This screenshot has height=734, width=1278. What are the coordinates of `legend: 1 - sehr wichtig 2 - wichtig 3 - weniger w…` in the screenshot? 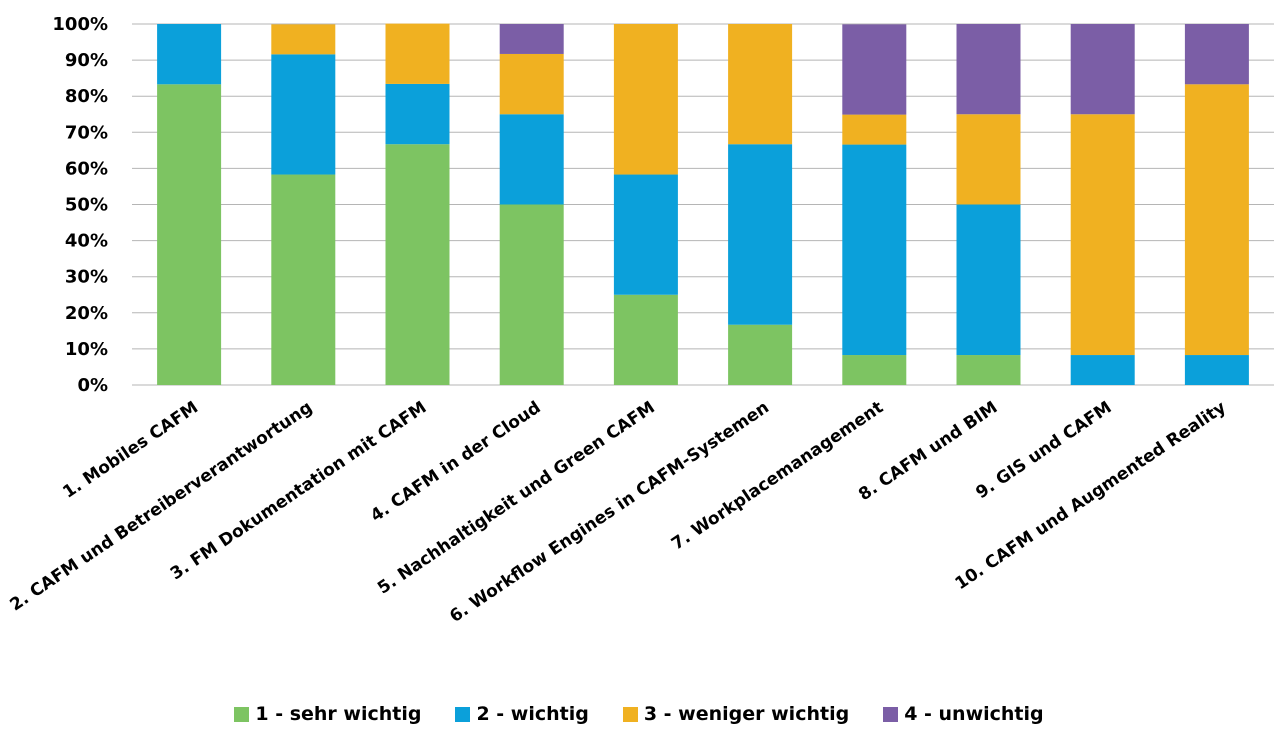 It's located at (639, 714).